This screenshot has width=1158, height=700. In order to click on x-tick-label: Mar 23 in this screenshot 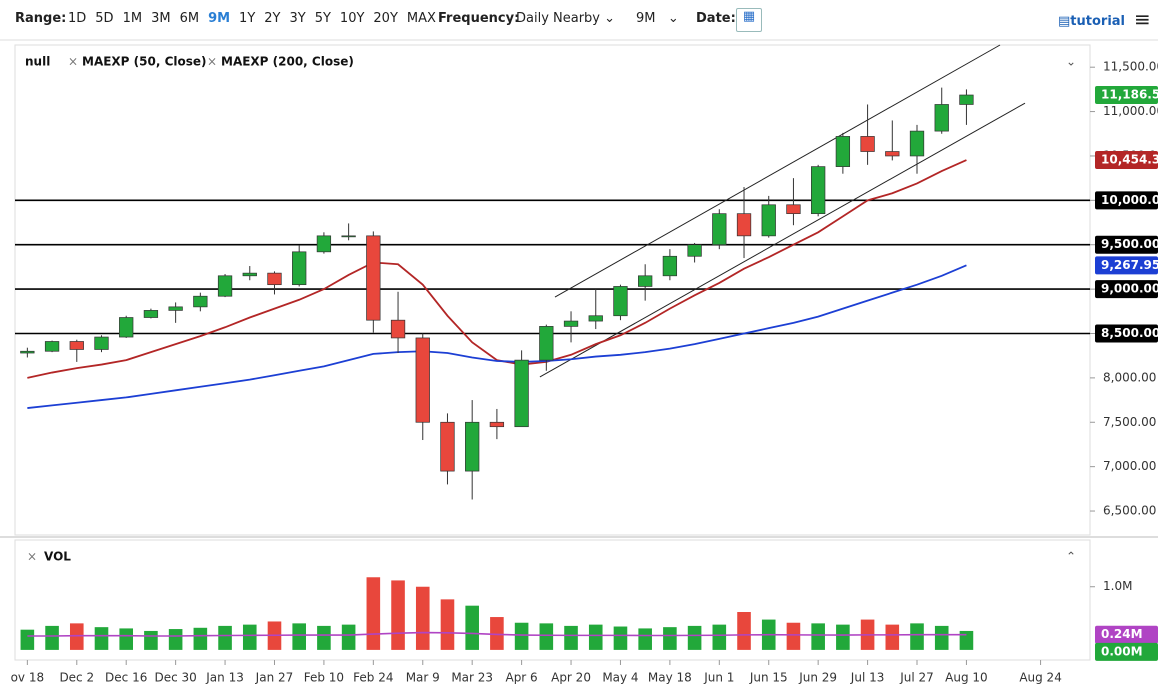, I will do `click(472, 678)`.